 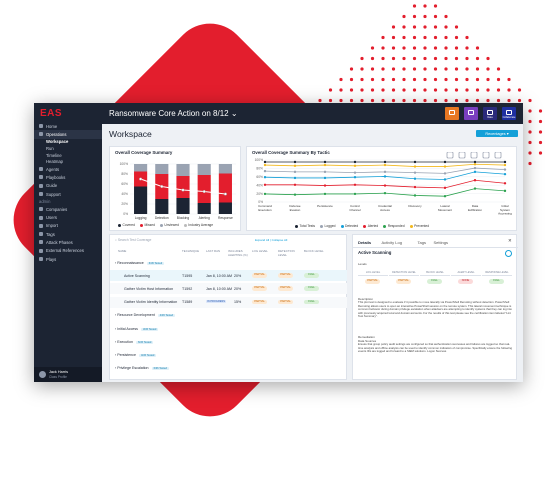 What do you see at coordinates (440, 242) in the screenshot?
I see `tab-settings: Settings` at bounding box center [440, 242].